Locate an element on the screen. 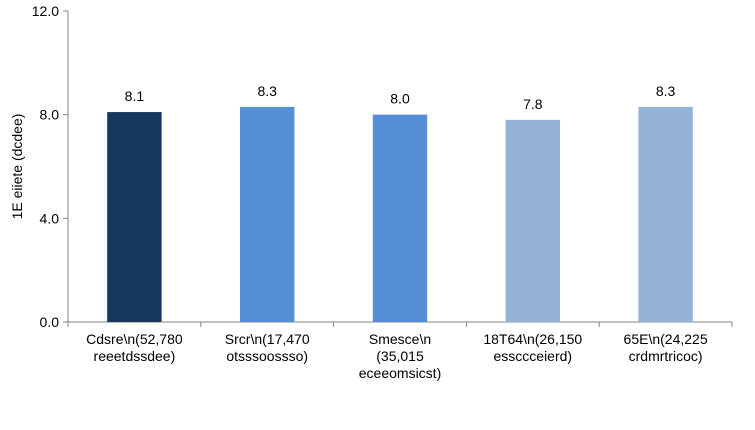  y-tick-label: 12.0 is located at coordinates (45, 11).